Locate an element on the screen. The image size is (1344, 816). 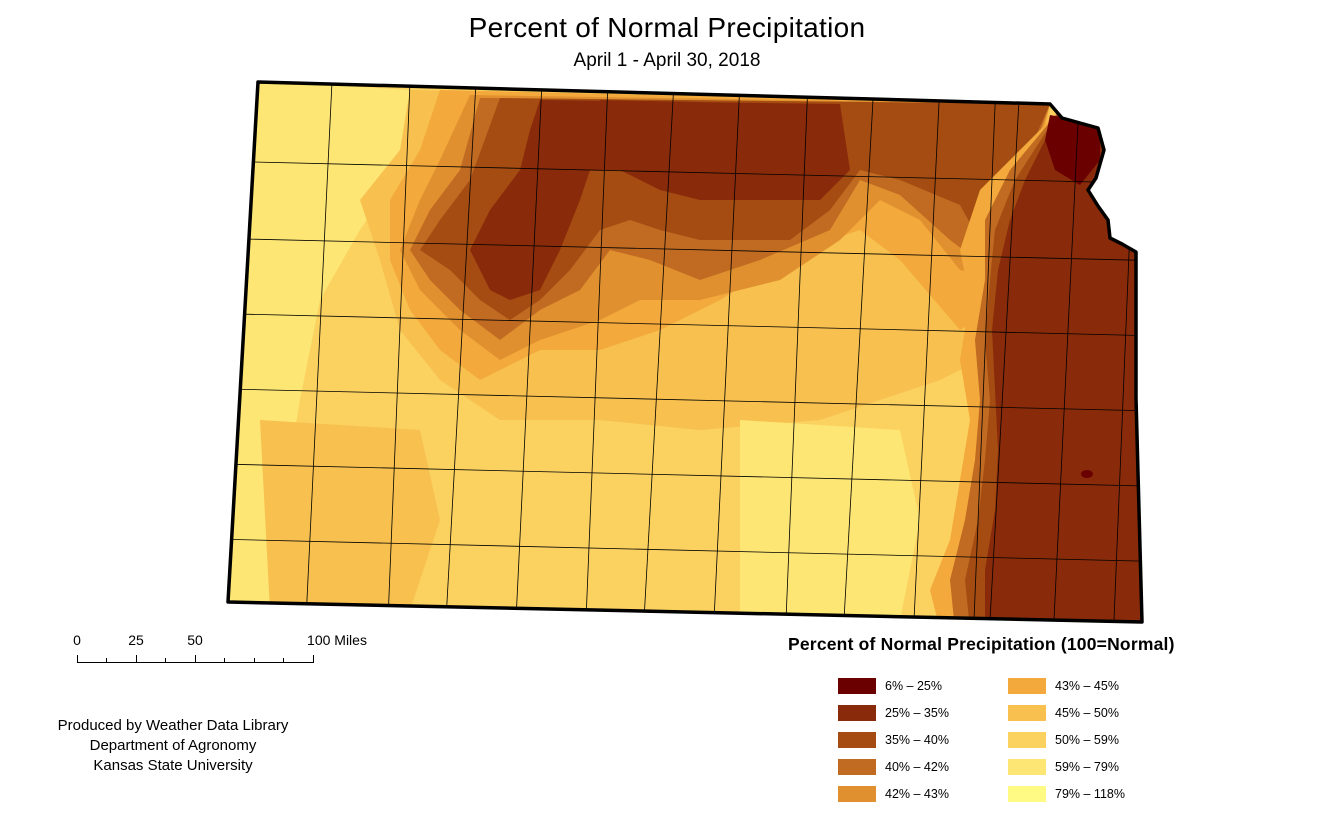
legend-label: 40% – 42% is located at coordinates (917, 766).